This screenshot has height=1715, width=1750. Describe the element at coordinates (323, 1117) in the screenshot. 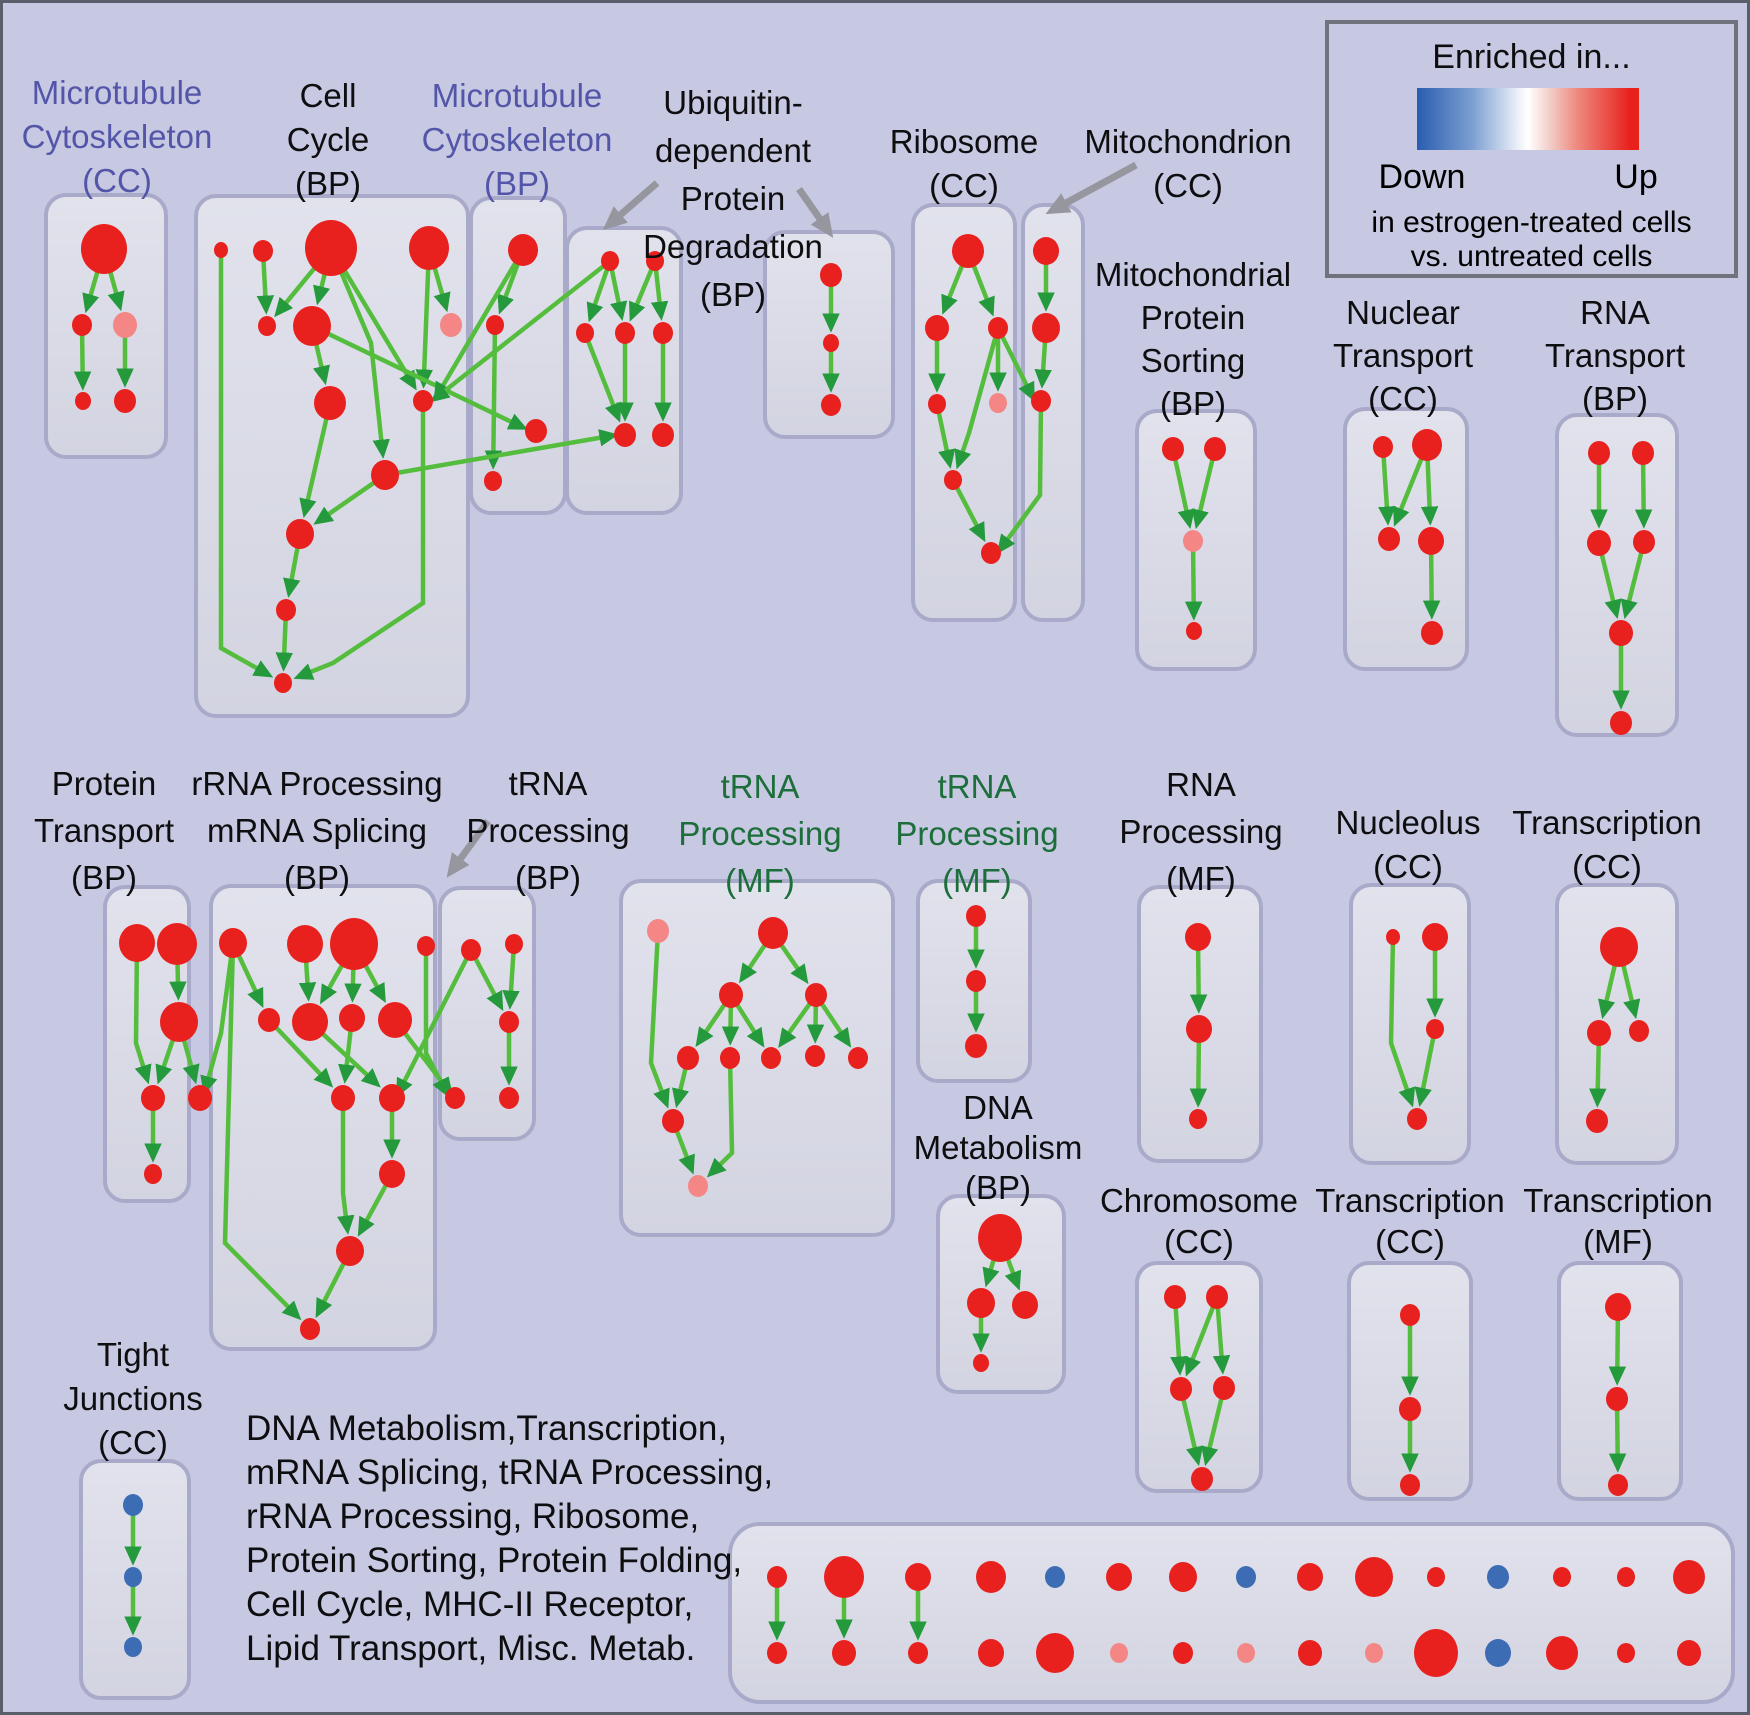

I see `cluster-box-rrna-processing-mrna-splicing-bp` at that location.